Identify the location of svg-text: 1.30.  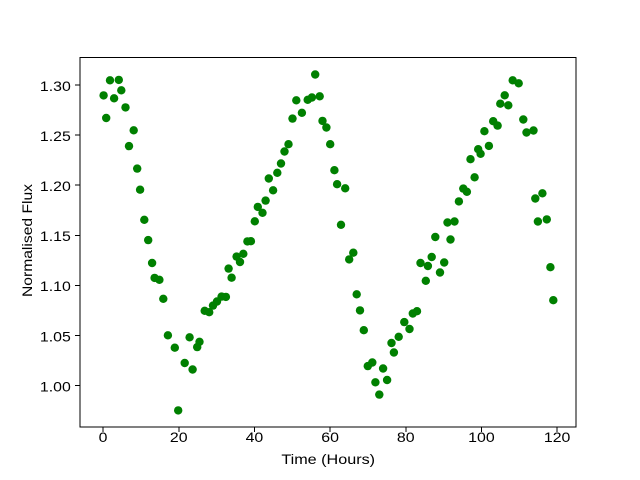
(55, 86).